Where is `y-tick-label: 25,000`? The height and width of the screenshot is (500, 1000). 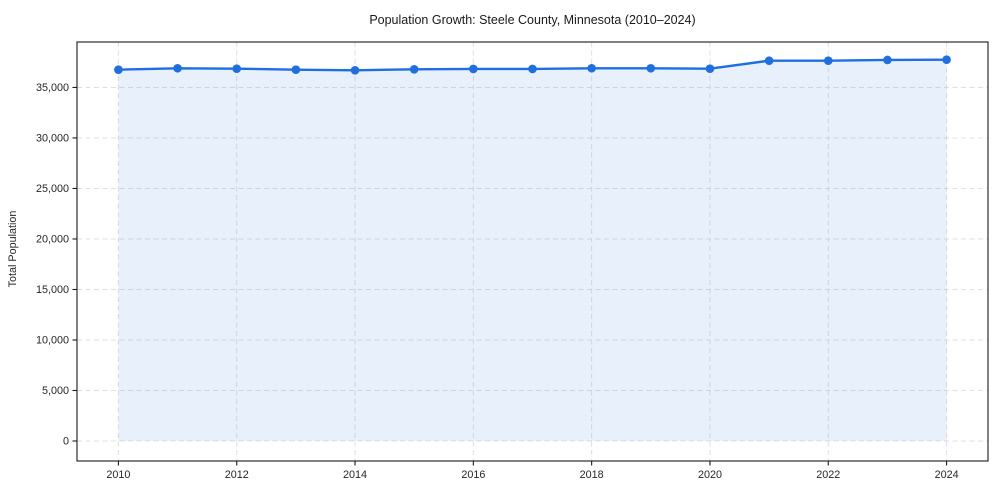
y-tick-label: 25,000 is located at coordinates (52, 189).